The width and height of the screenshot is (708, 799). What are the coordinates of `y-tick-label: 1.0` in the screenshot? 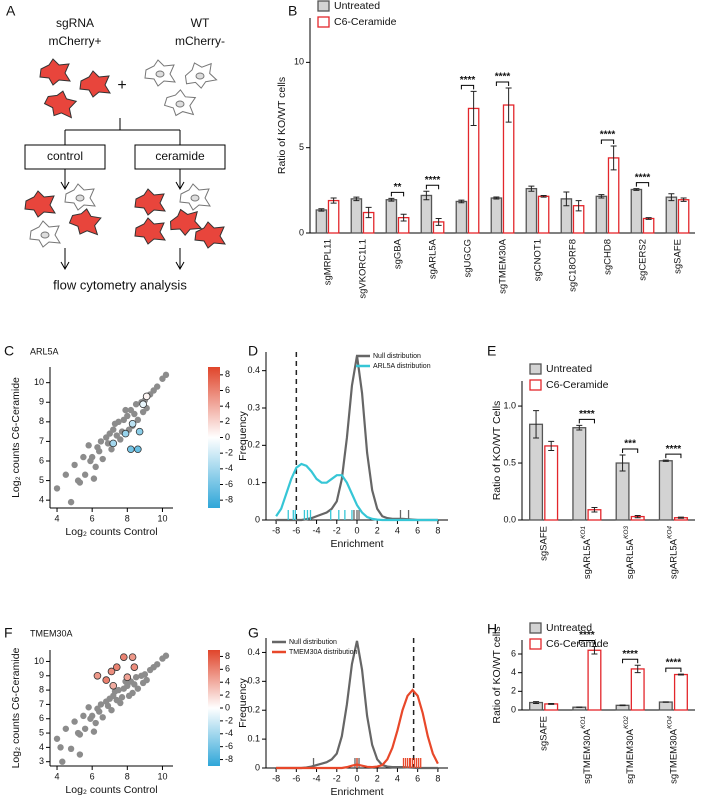 It's located at (509, 405).